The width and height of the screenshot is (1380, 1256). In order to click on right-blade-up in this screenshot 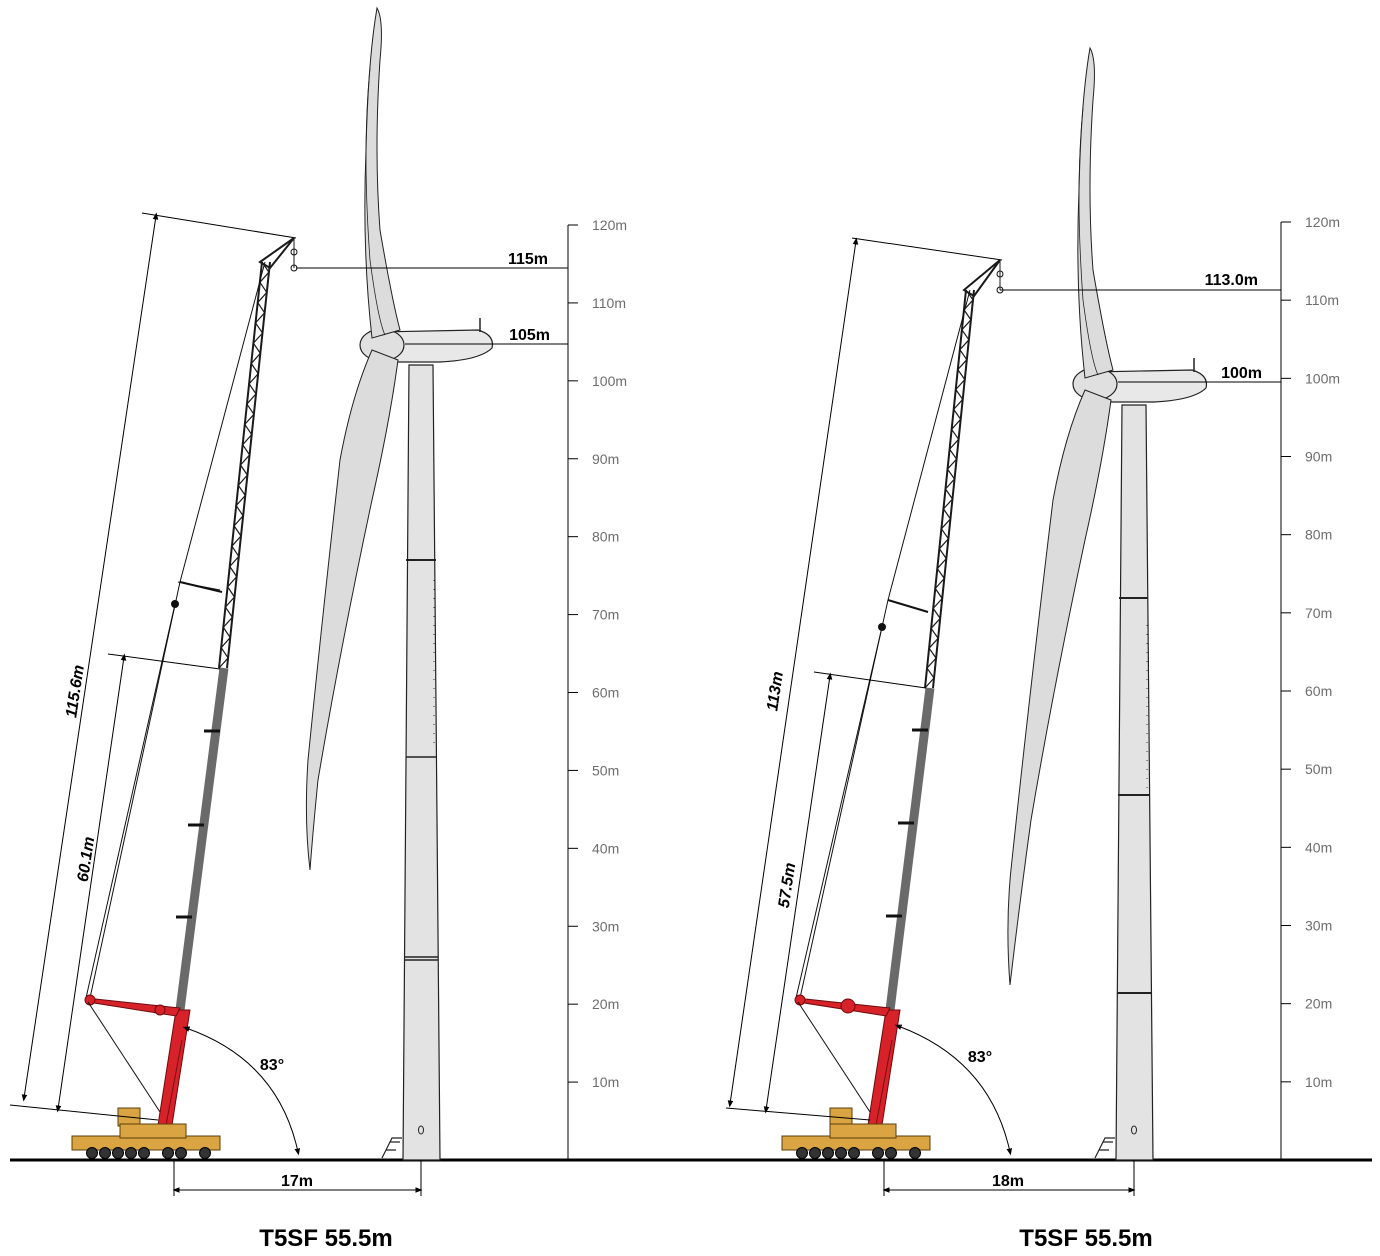, I will do `click(1095, 212)`.